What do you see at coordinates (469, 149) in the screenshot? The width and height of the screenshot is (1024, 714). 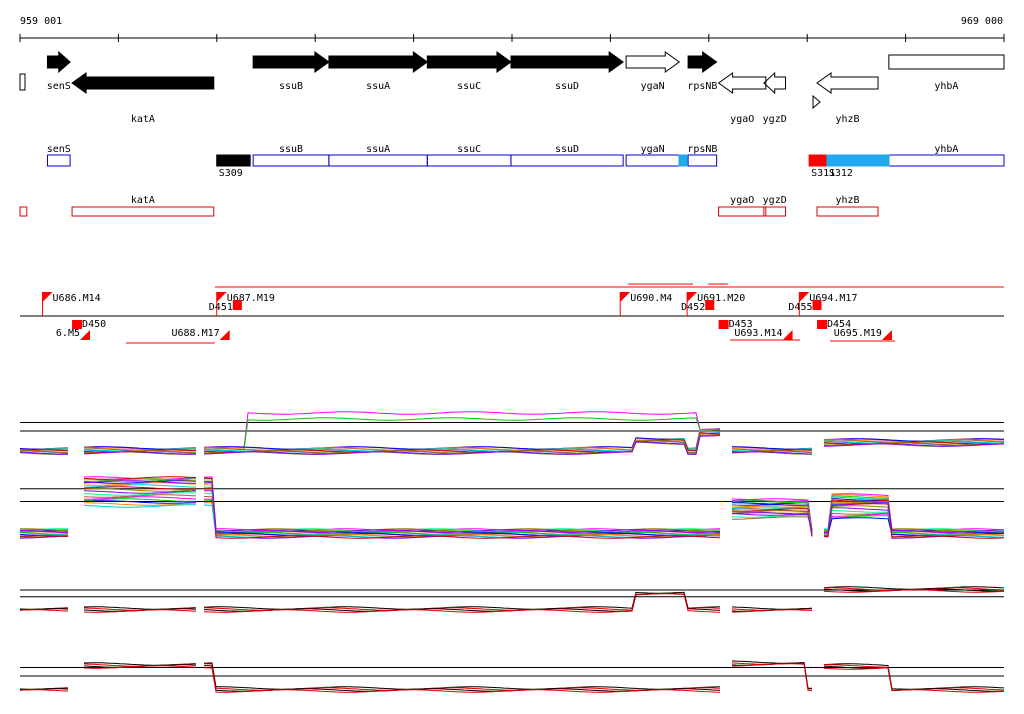 I see `feature-label: ssuC` at bounding box center [469, 149].